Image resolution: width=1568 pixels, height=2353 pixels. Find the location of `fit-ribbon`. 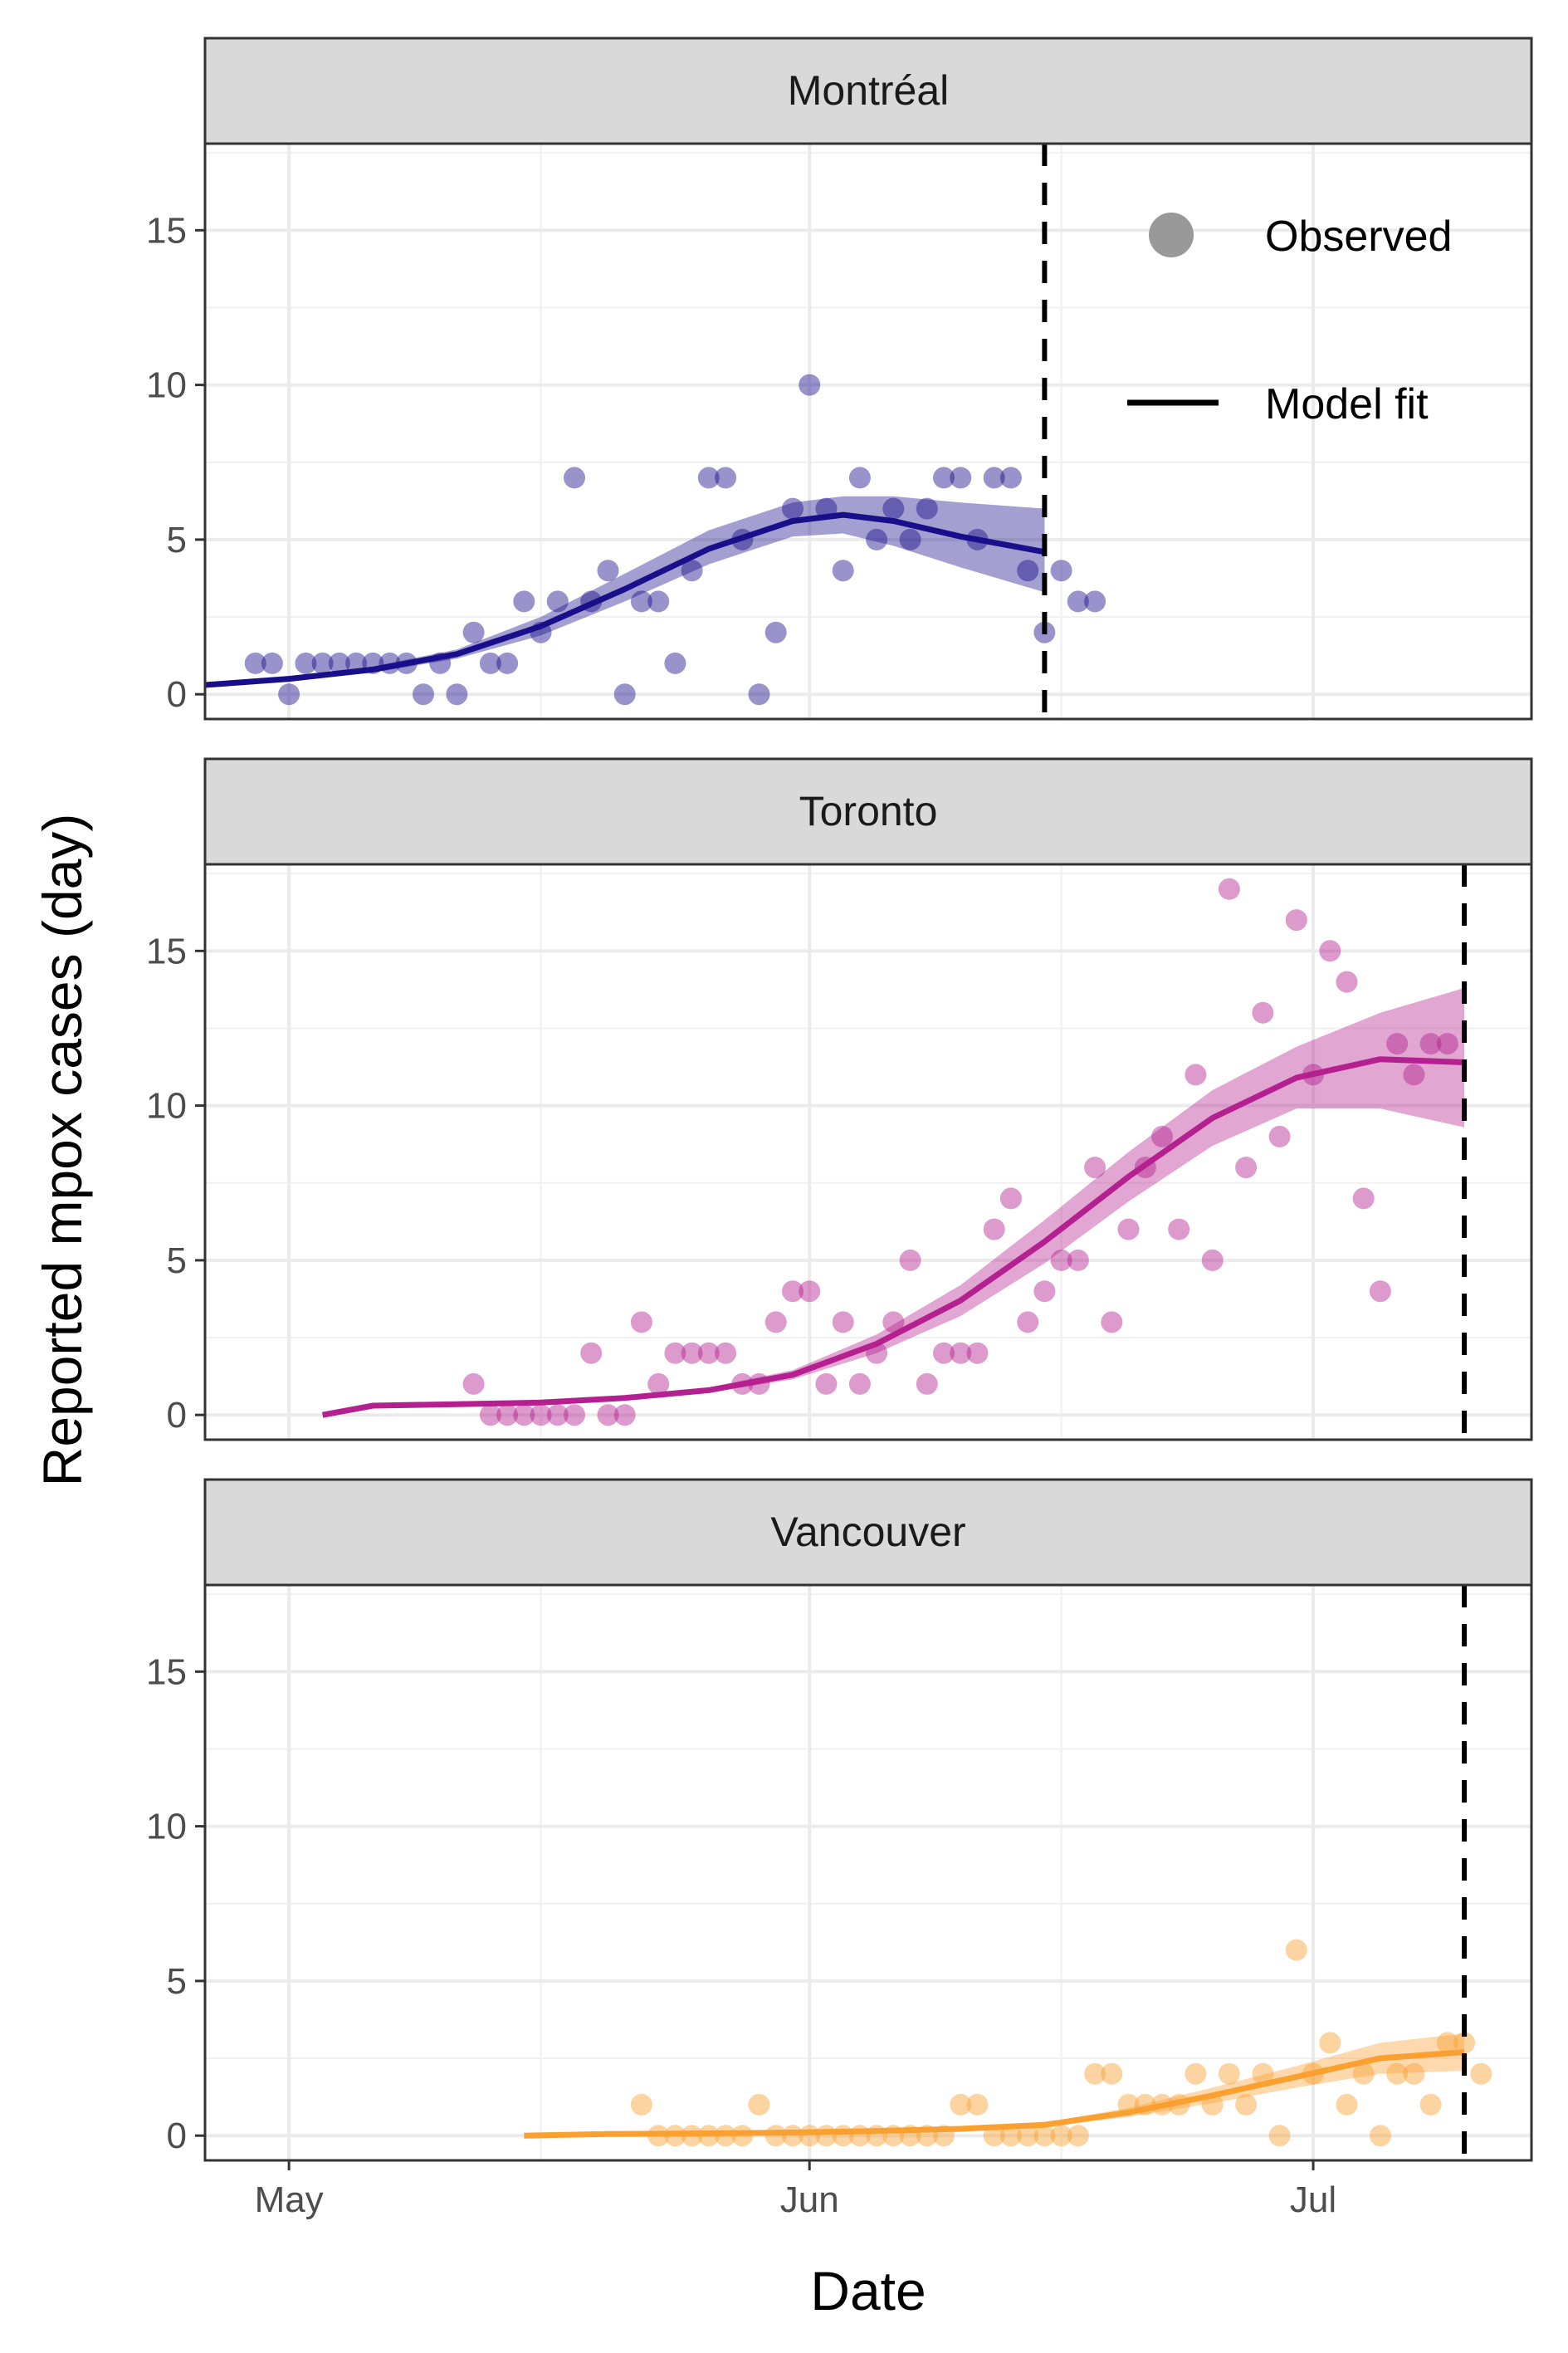

fit-ribbon is located at coordinates (894, 1202).